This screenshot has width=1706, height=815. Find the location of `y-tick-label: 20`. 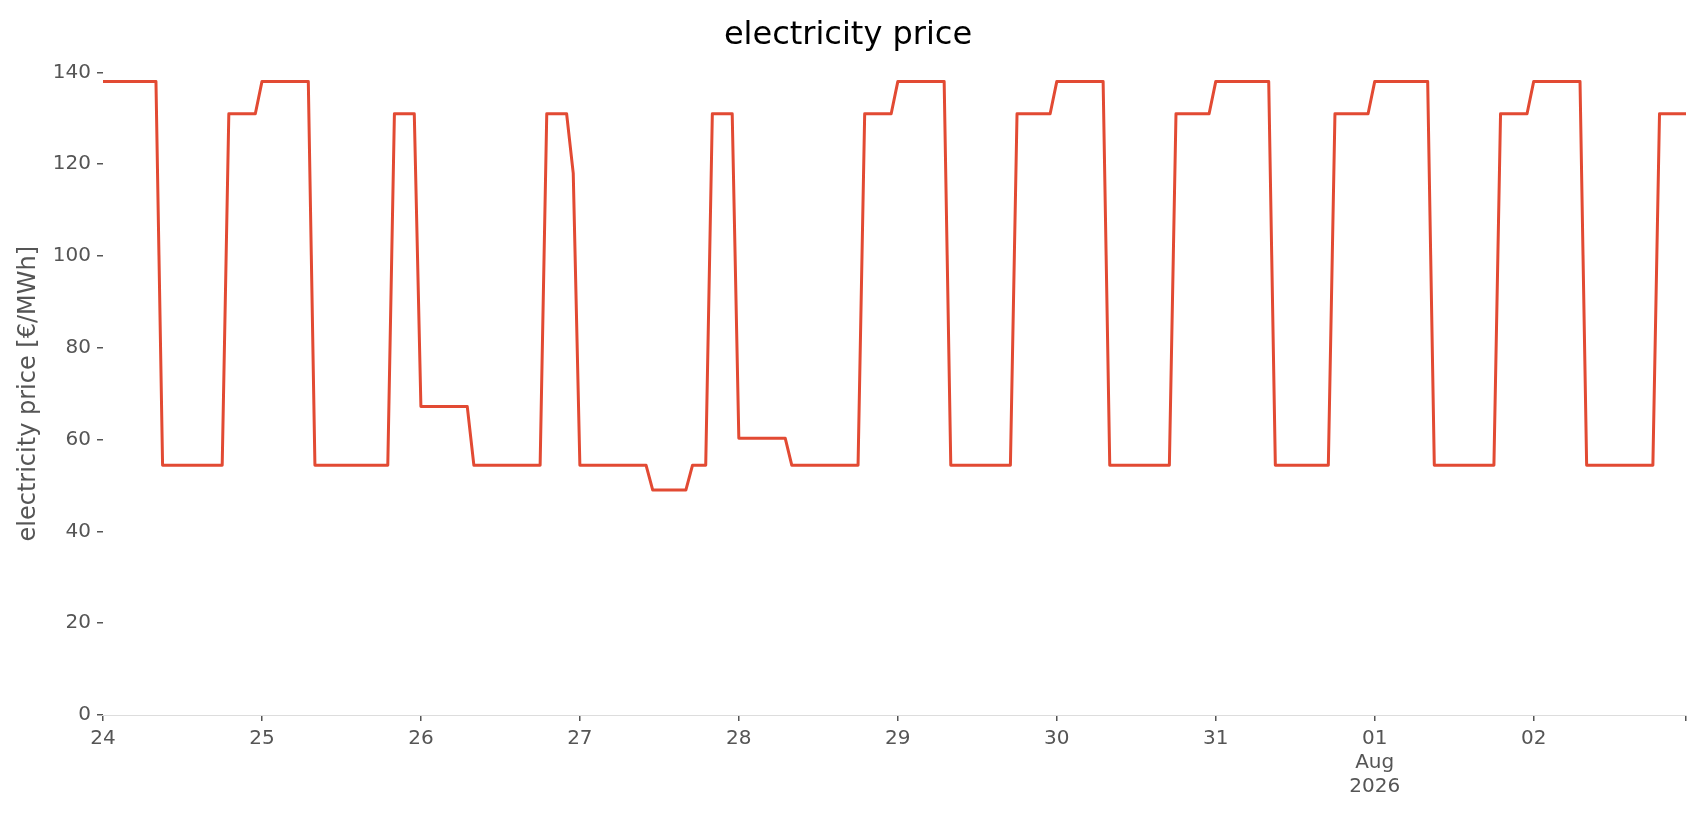

y-tick-label: 20 is located at coordinates (78, 621).